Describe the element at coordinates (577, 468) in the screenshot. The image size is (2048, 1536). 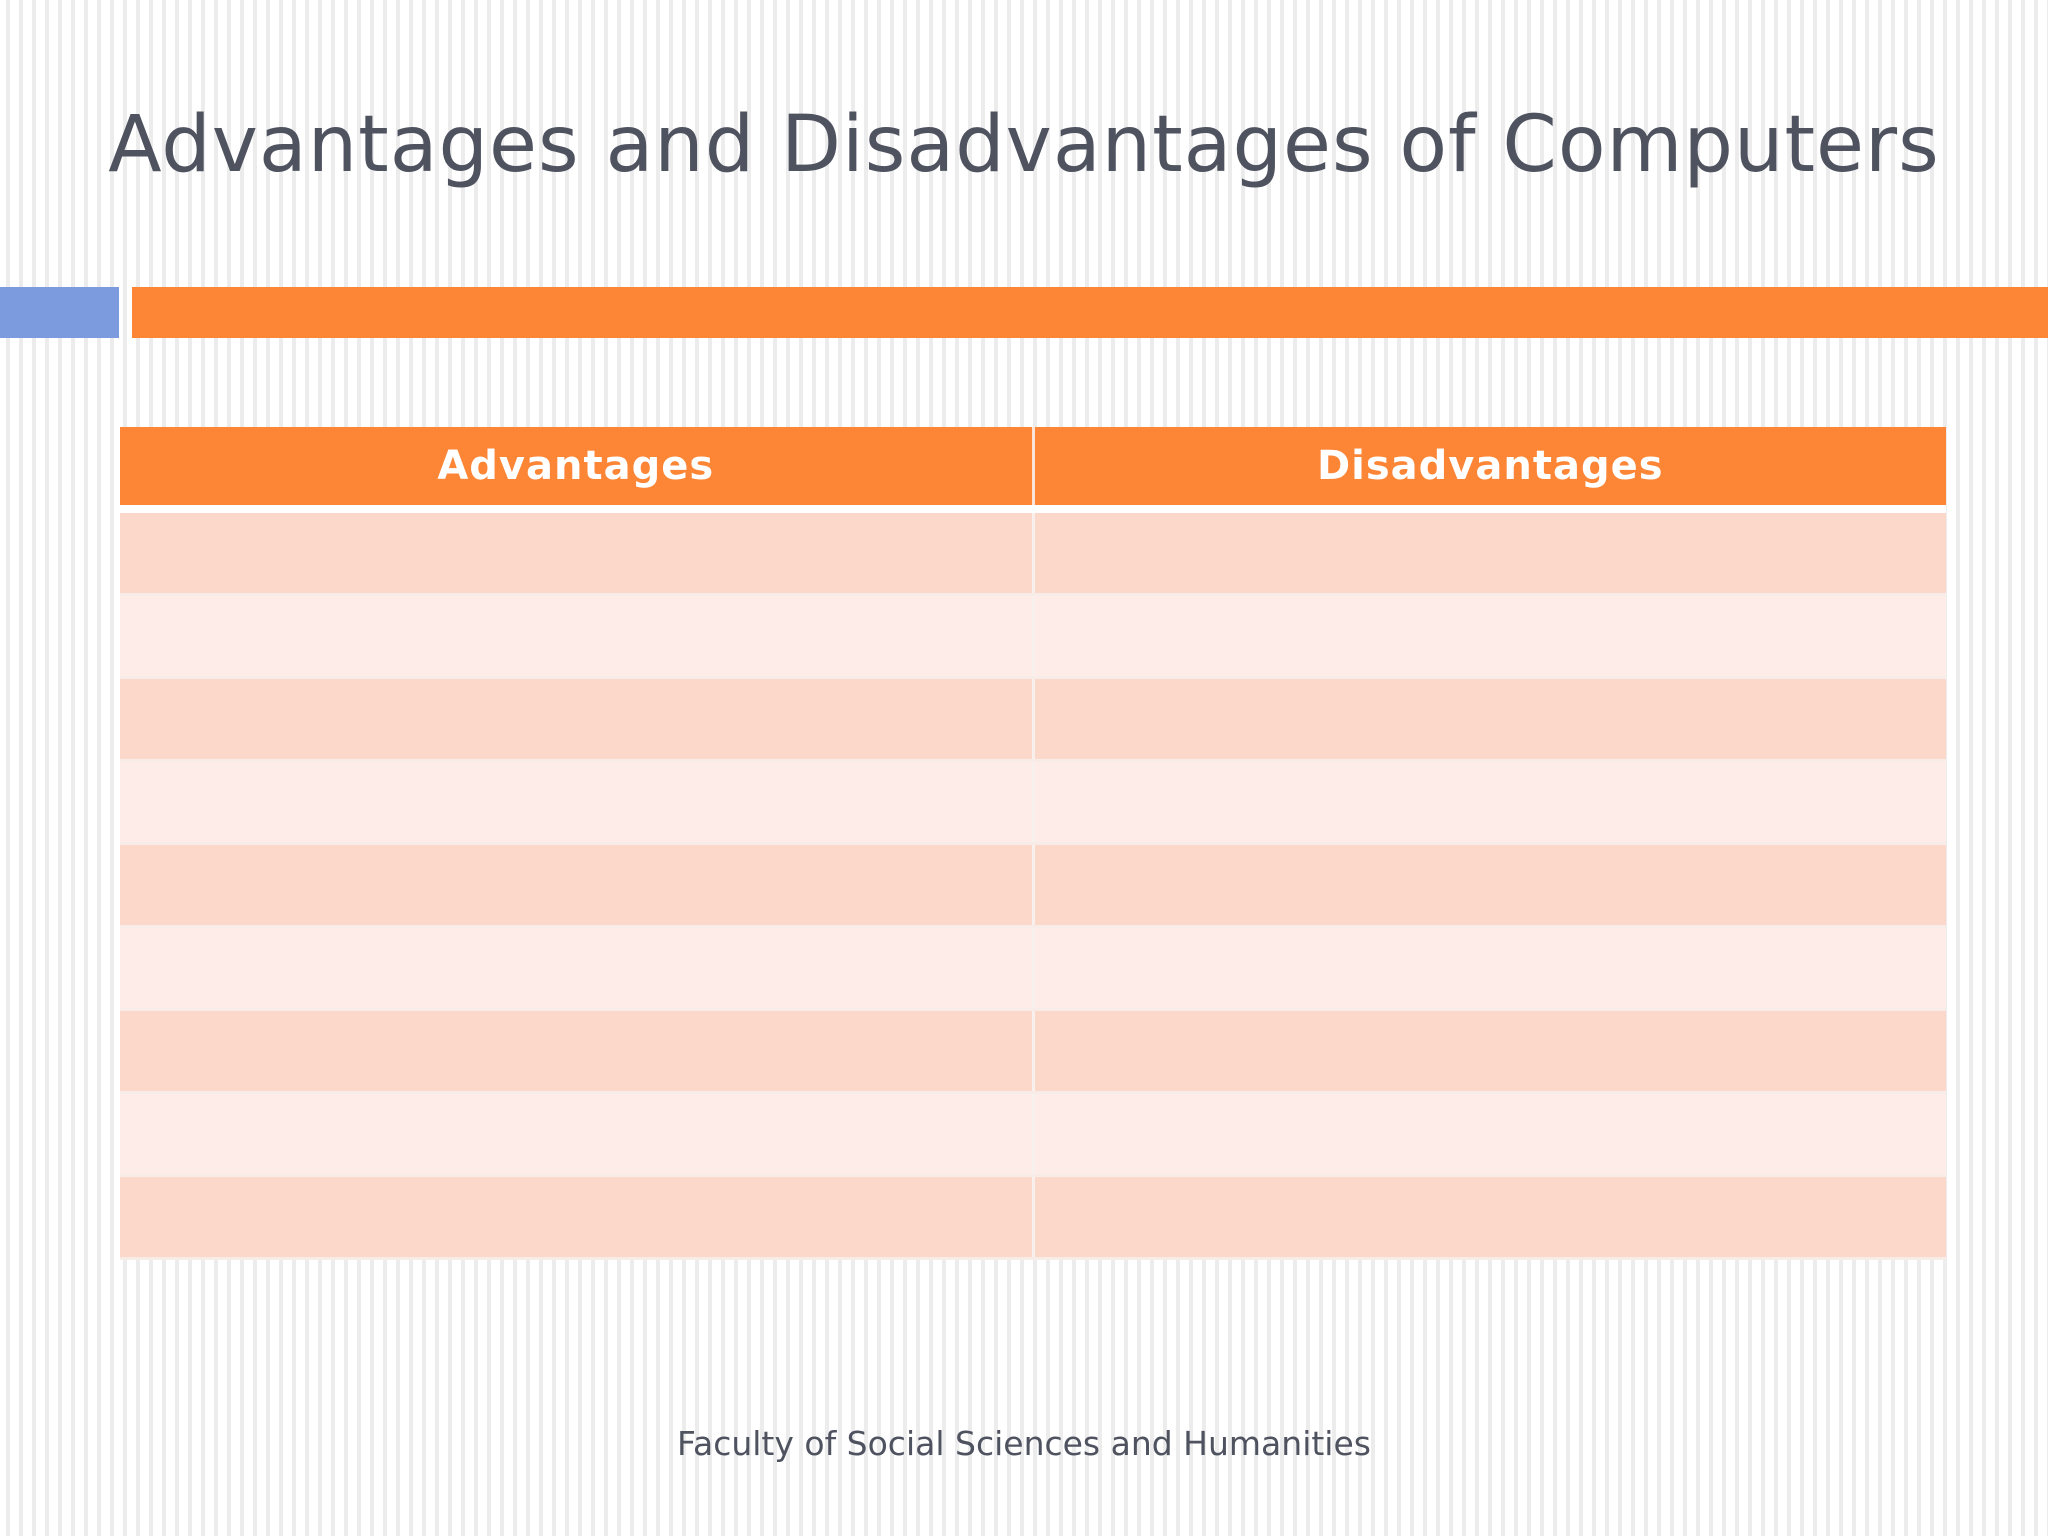
I see `header-advantages: Advantages` at that location.